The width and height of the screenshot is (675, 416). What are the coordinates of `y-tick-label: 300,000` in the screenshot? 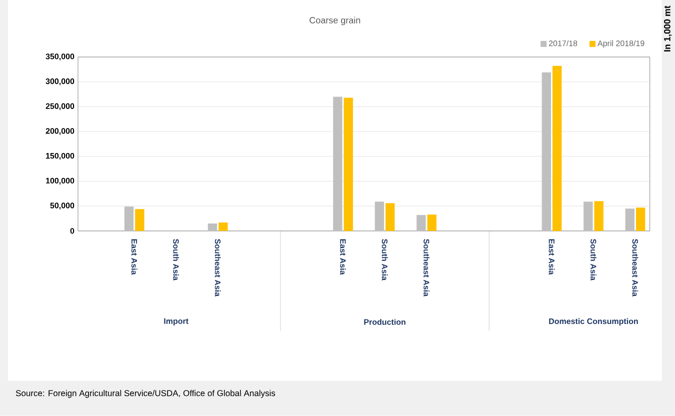 It's located at (60, 82).